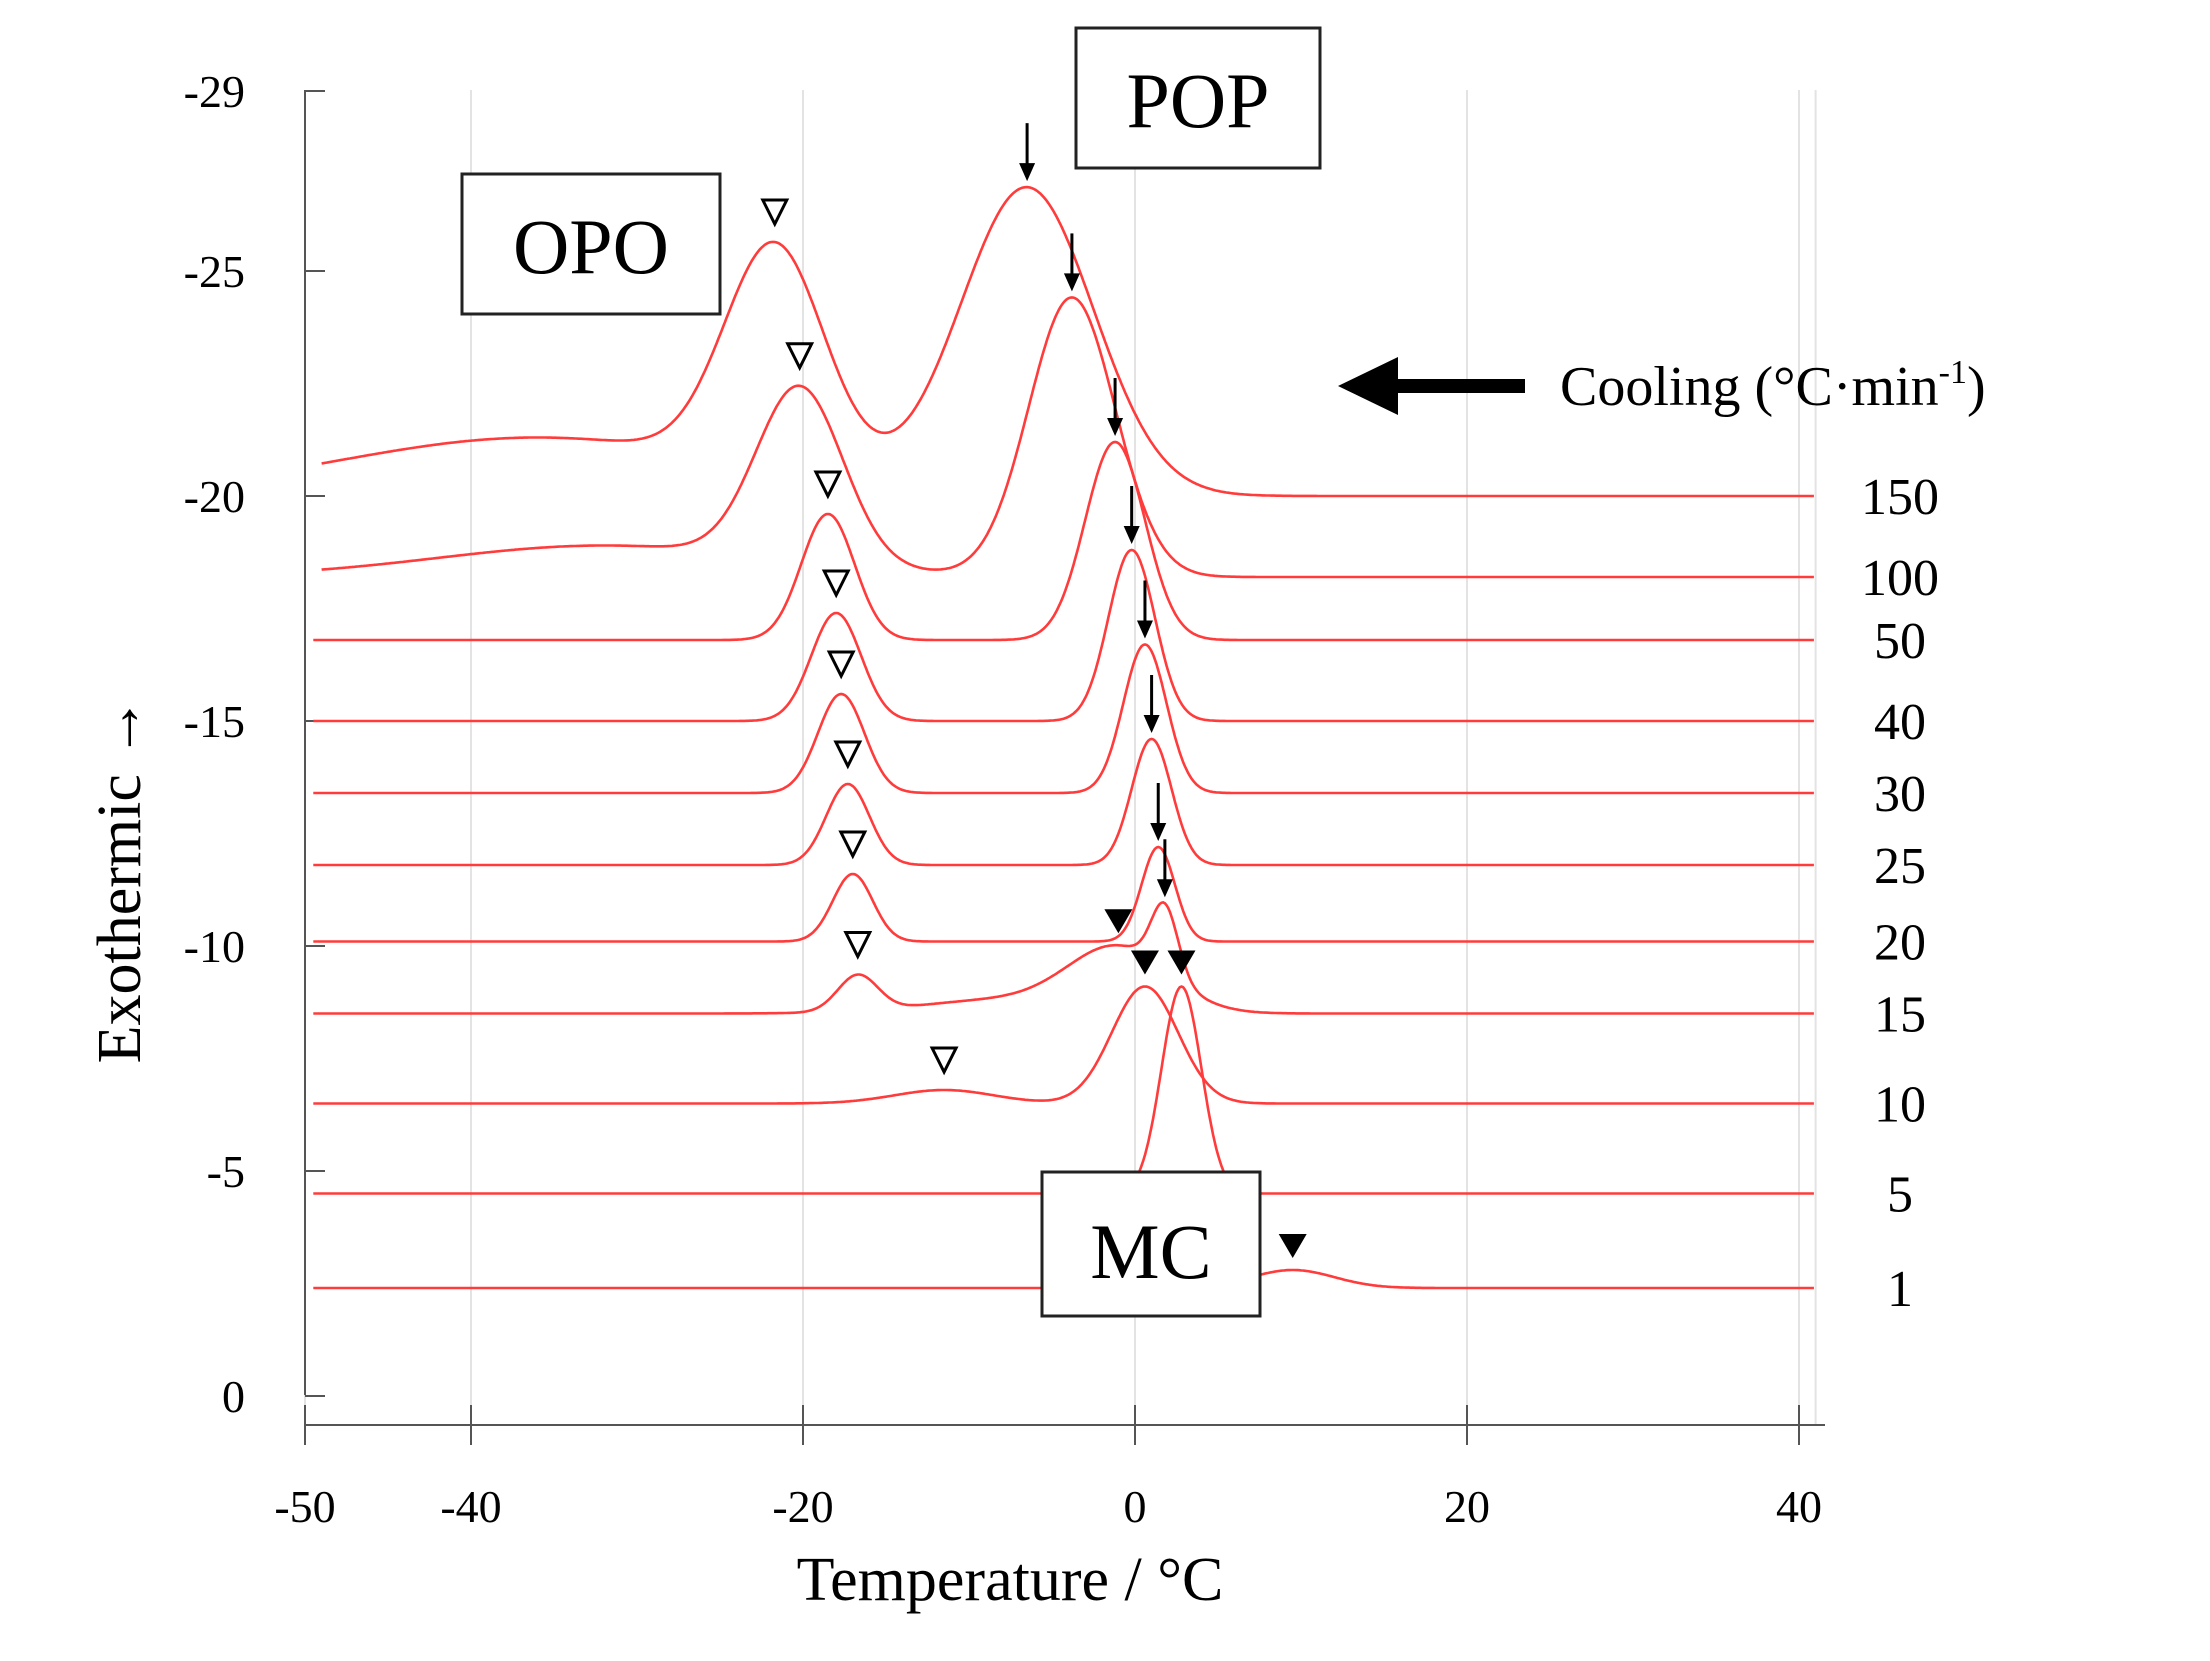 Image resolution: width=2210 pixels, height=1661 pixels. I want to click on cooling-label-close: ), so click(1976, 387).